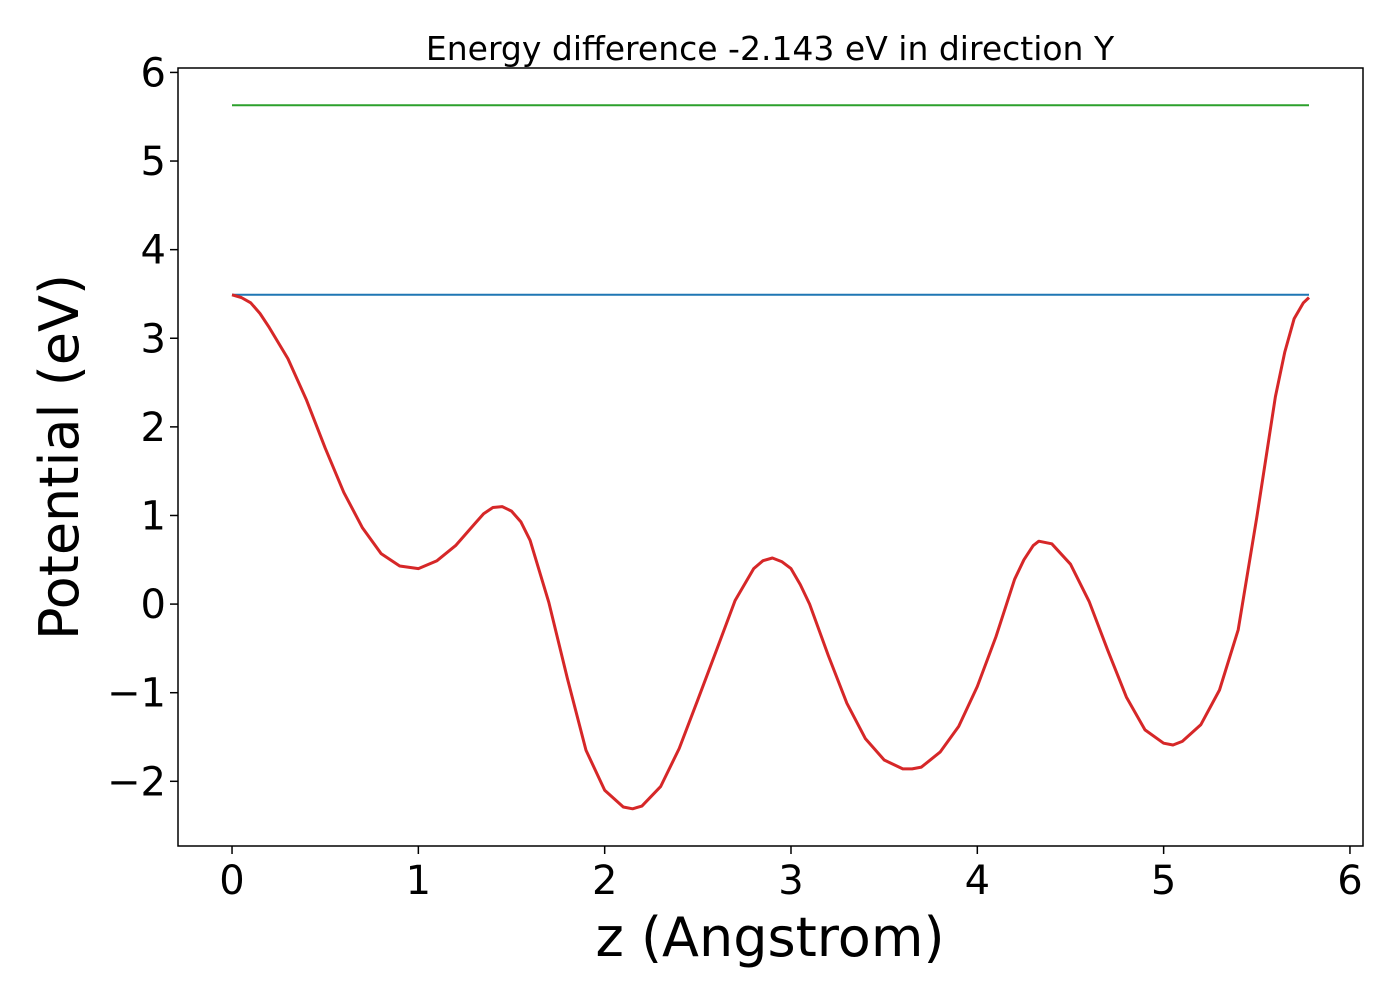 The height and width of the screenshot is (1005, 1400). What do you see at coordinates (153, 428) in the screenshot?
I see `y-tick-label: 2` at bounding box center [153, 428].